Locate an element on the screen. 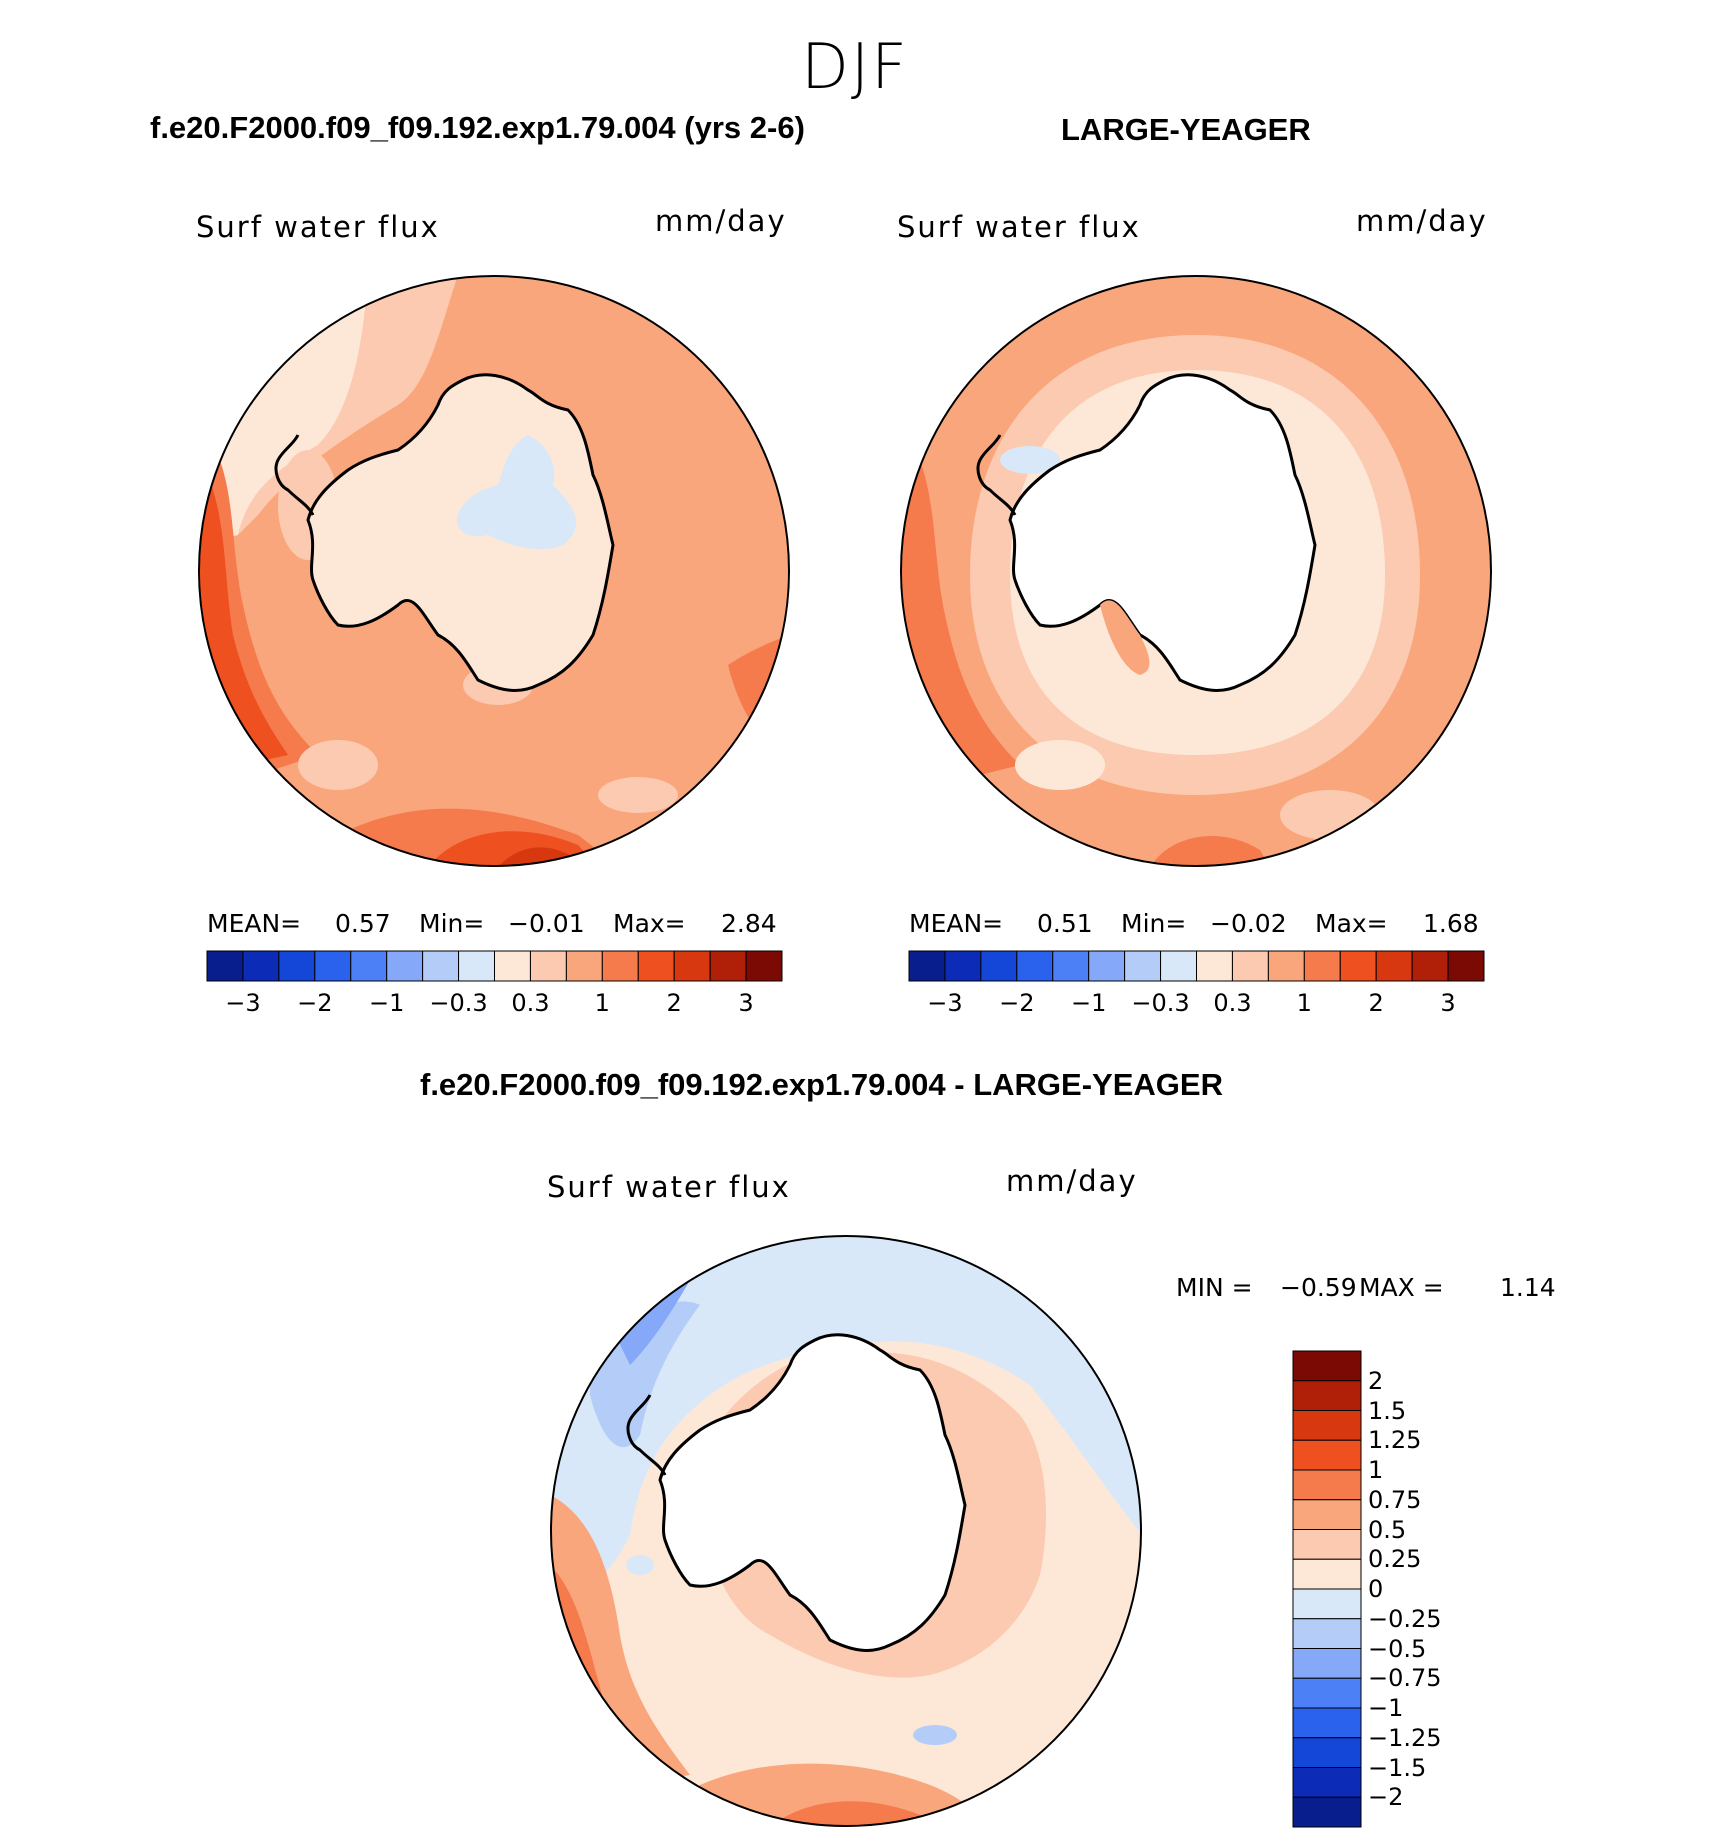 This screenshot has width=1710, height=1840. field-strong-south is located at coordinates (850, 1813).